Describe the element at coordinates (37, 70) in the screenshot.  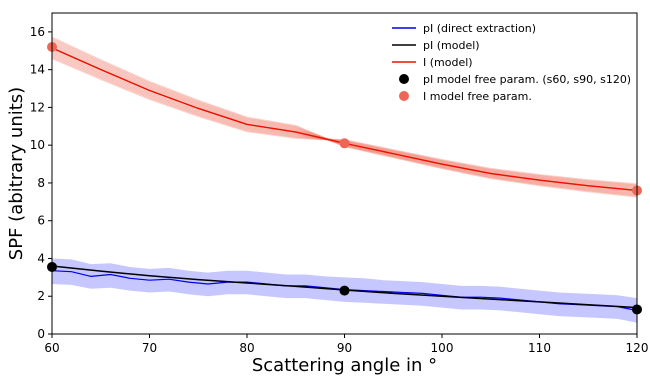
I see `y-tick-label: 14` at that location.